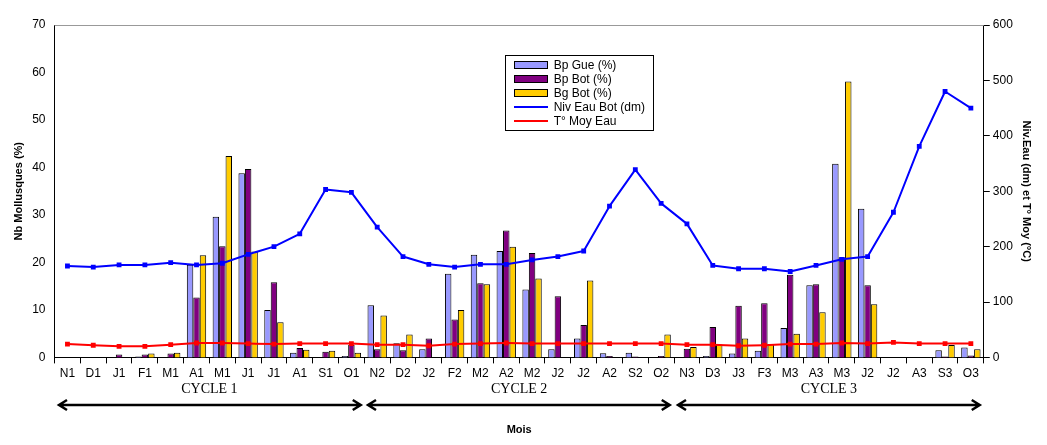 Image resolution: width=1047 pixels, height=445 pixels. Describe the element at coordinates (1003, 245) in the screenshot. I see `y2-tick-label: 200` at that location.